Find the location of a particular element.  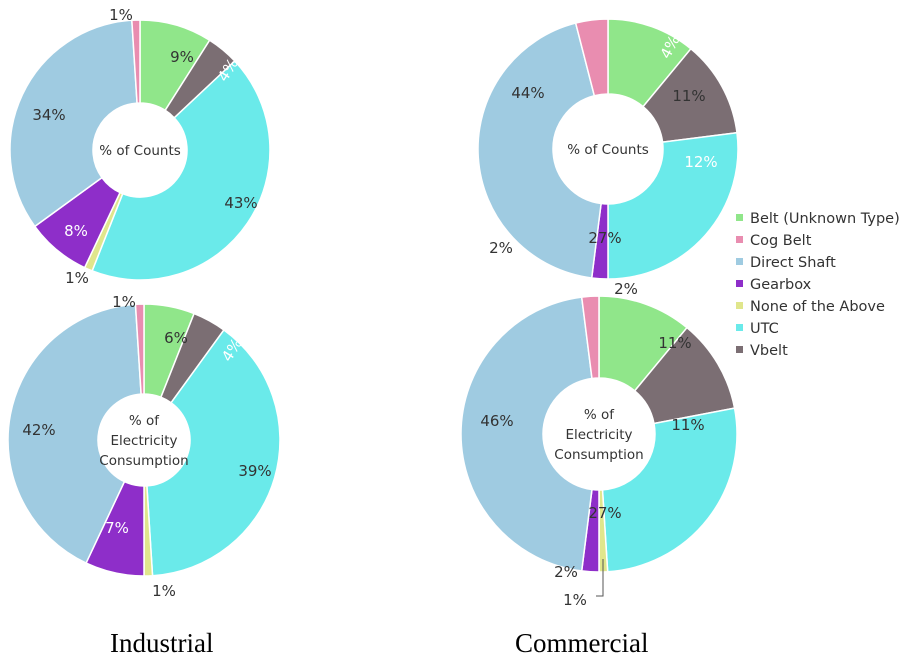

data-label-direct-shaft: 44% is located at coordinates (527, 93).